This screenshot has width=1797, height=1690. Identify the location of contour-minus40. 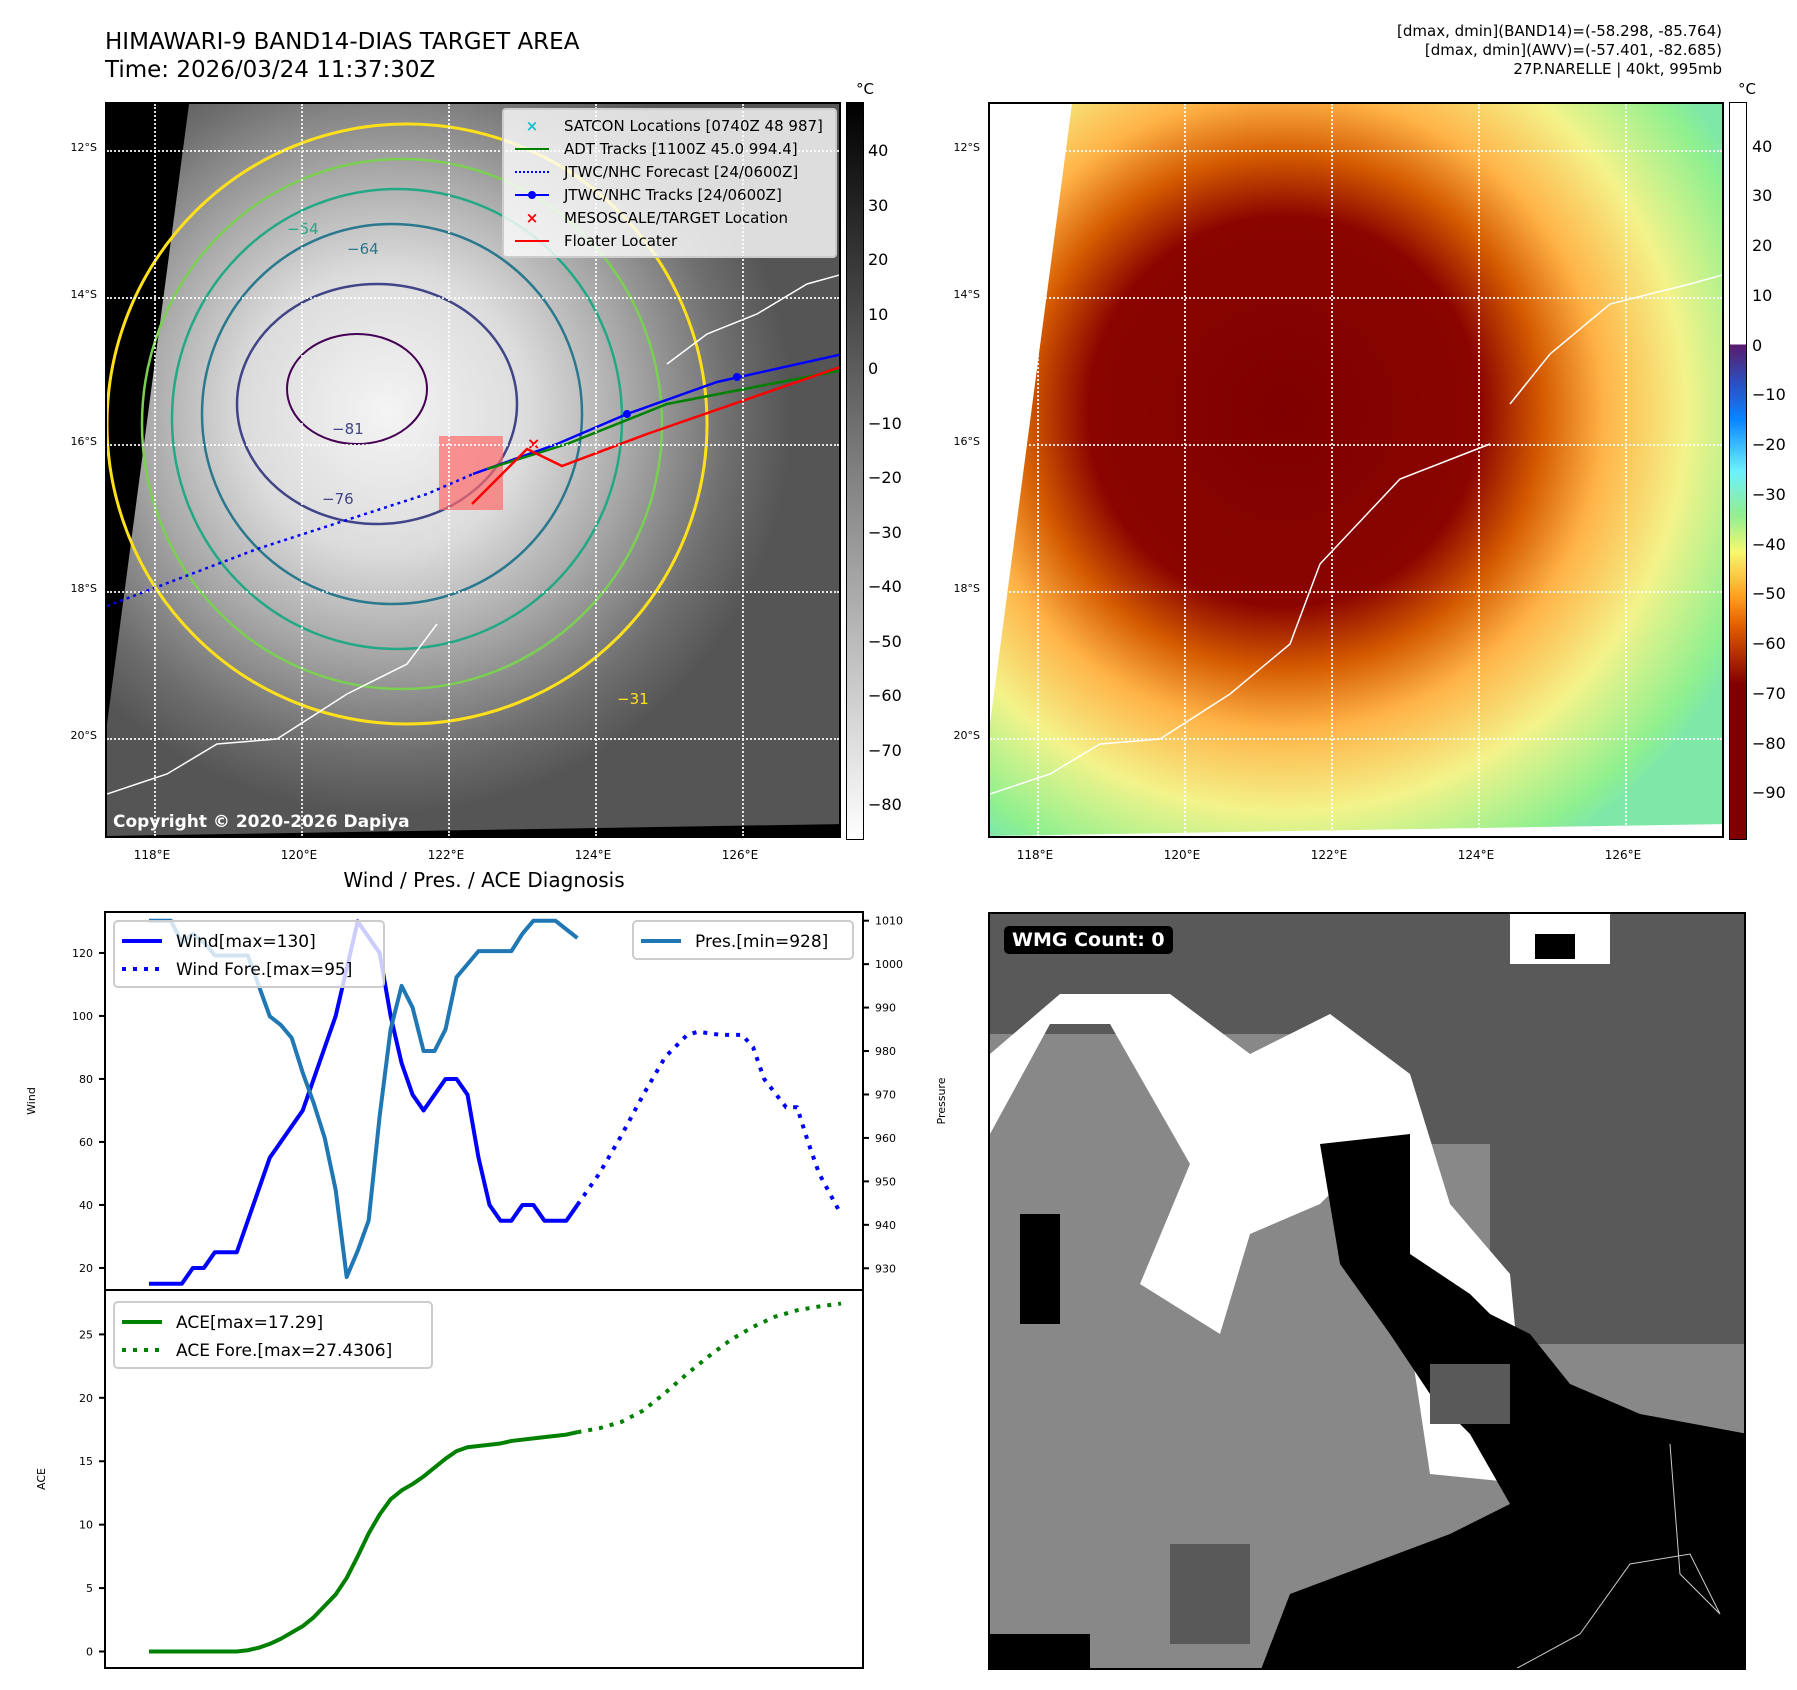
(402, 424).